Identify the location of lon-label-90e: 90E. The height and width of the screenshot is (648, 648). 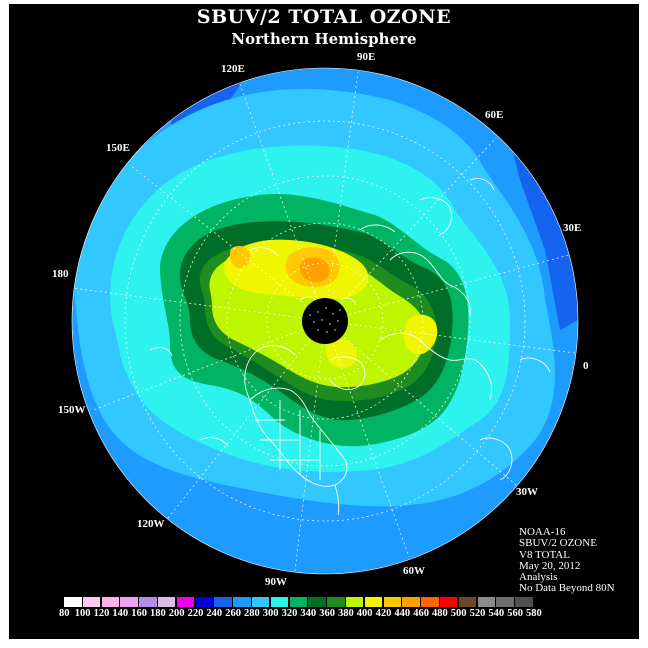
(366, 57).